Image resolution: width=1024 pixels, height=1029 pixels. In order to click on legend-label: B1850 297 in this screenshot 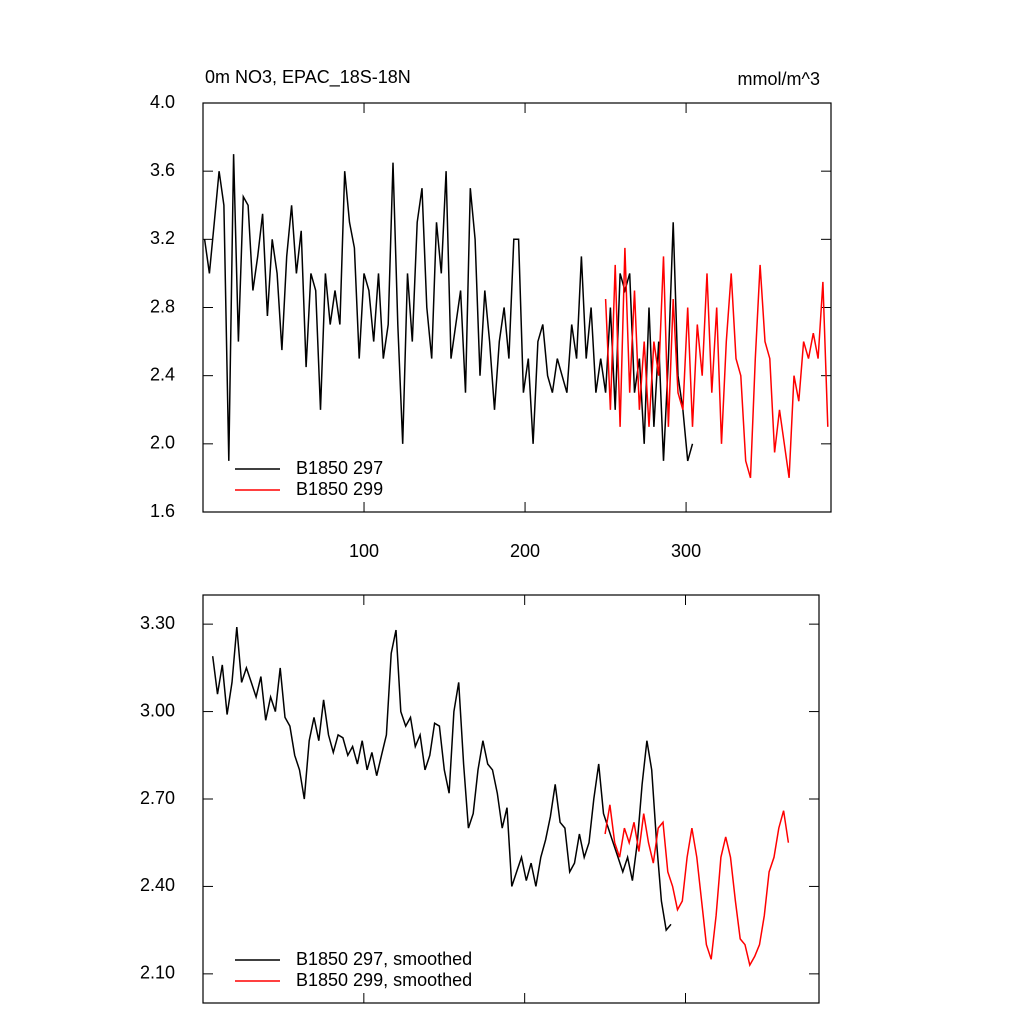, I will do `click(339, 468)`.